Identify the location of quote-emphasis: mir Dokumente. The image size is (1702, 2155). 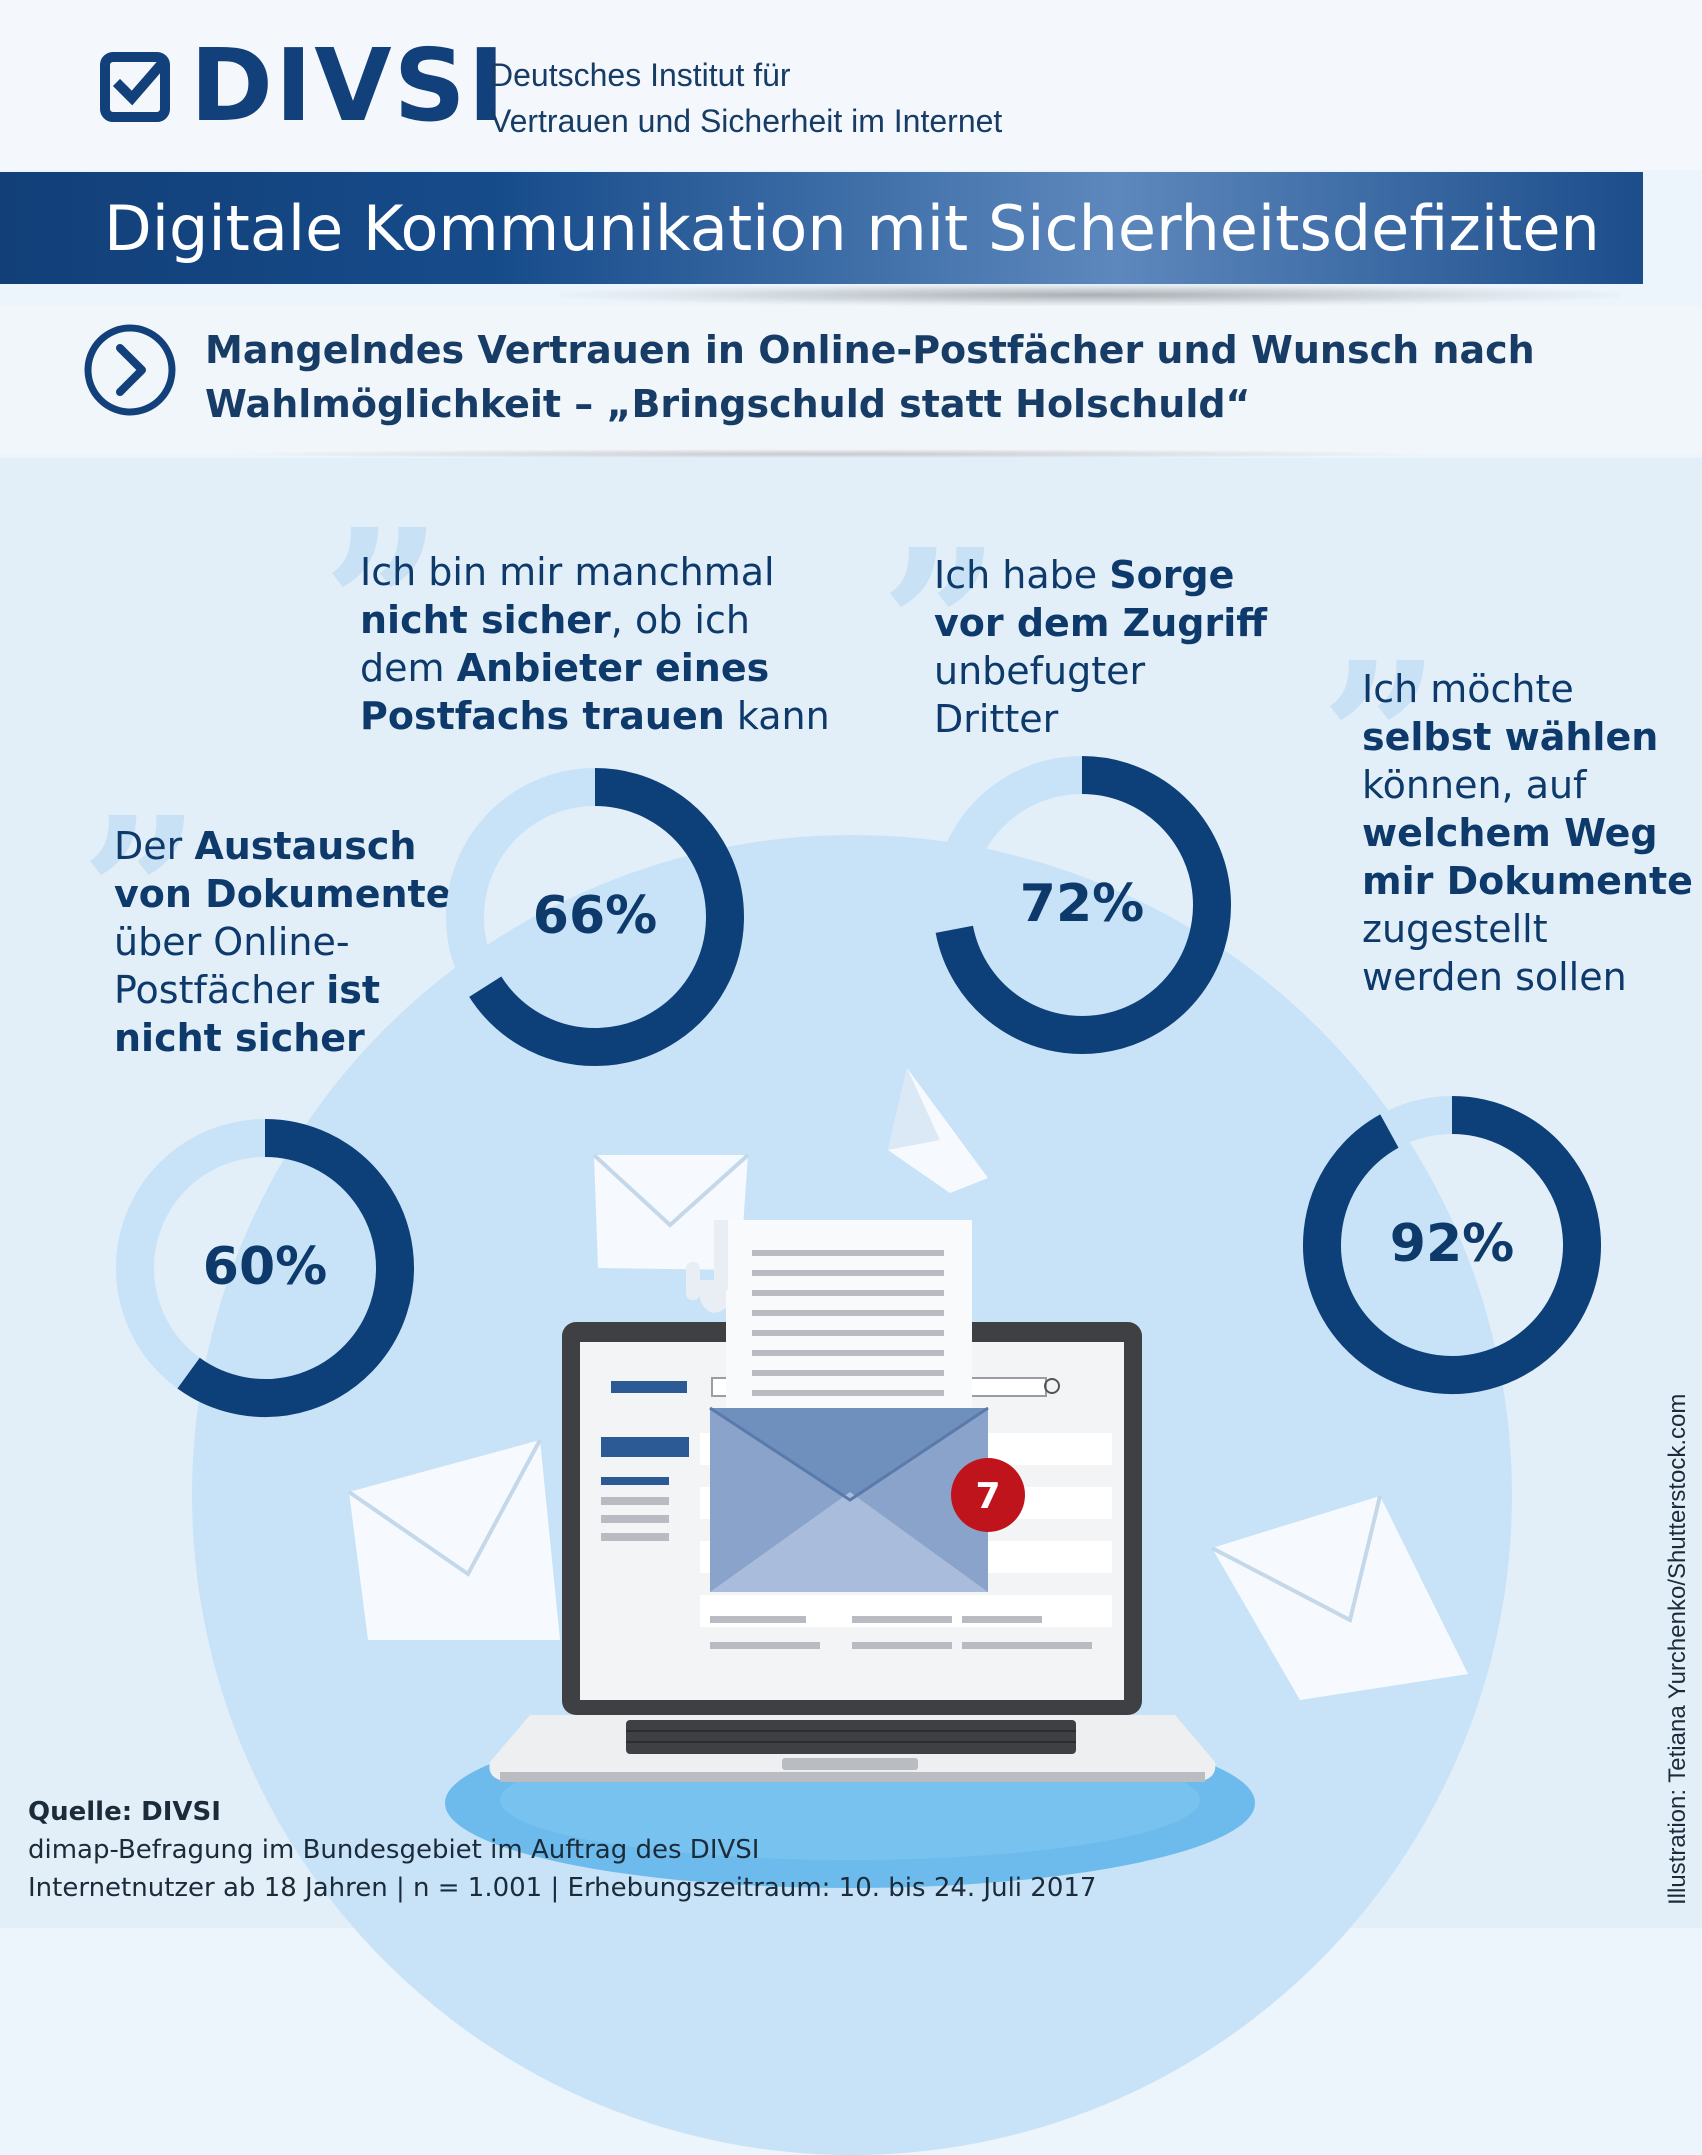
(1527, 881).